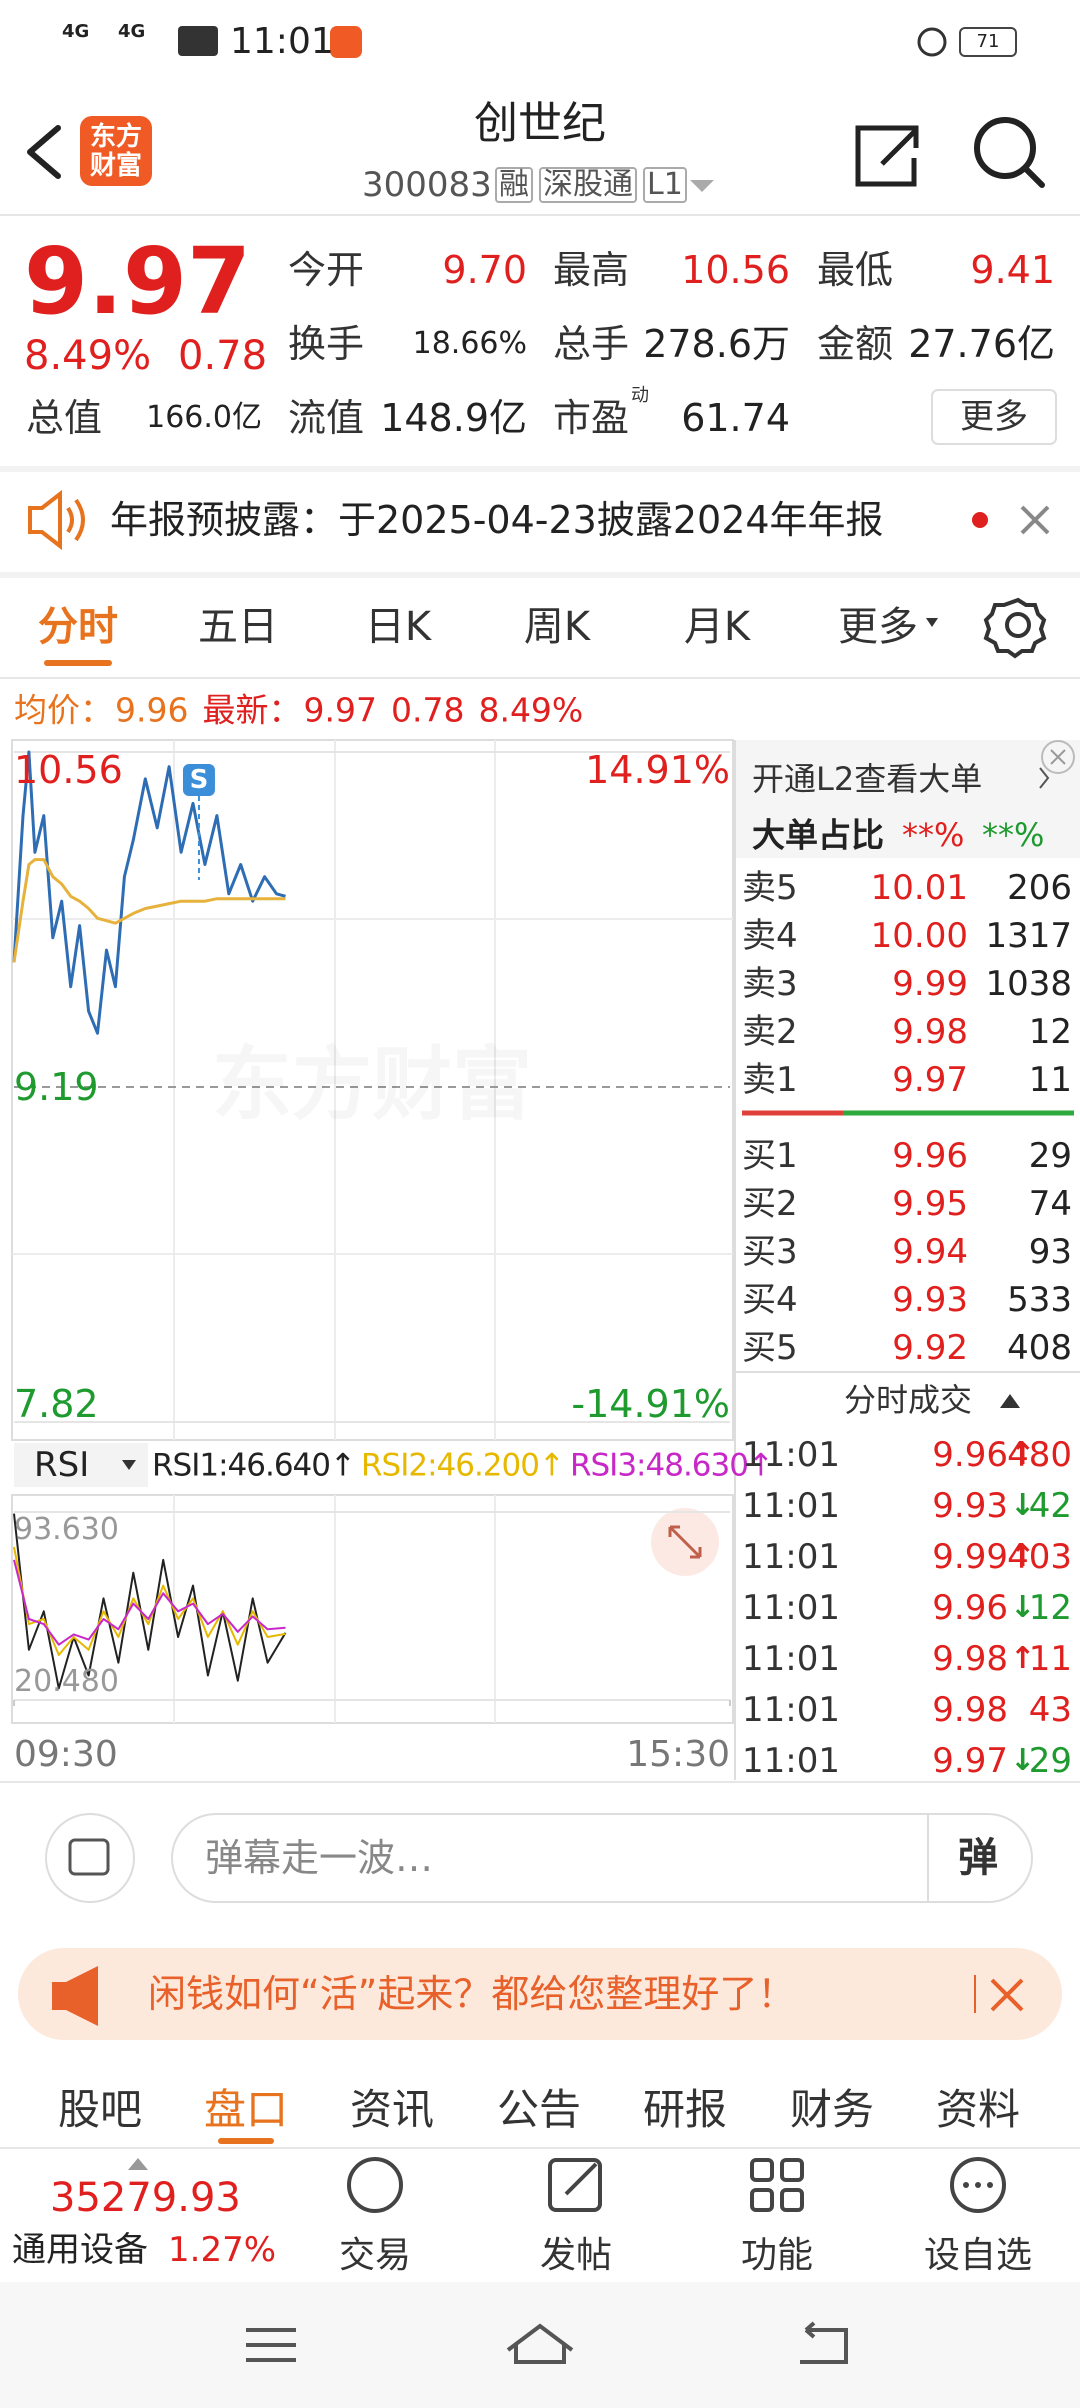 The width and height of the screenshot is (1080, 2408). Describe the element at coordinates (770, 1204) in the screenshot. I see `book-label: 买2` at that location.